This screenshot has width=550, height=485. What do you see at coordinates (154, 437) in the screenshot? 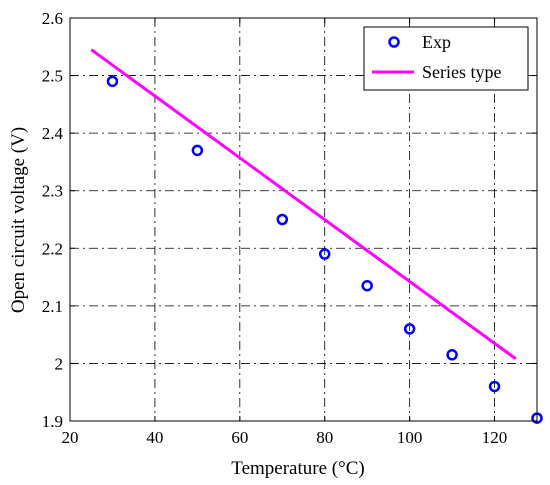
I see `x-tick-label: 40` at bounding box center [154, 437].